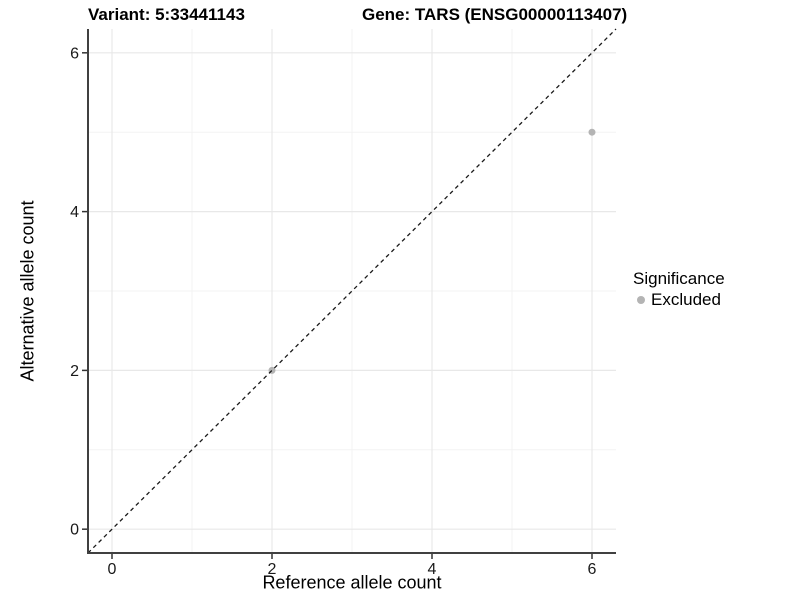 Image resolution: width=800 pixels, height=600 pixels. I want to click on legend-title: Significance, so click(679, 278).